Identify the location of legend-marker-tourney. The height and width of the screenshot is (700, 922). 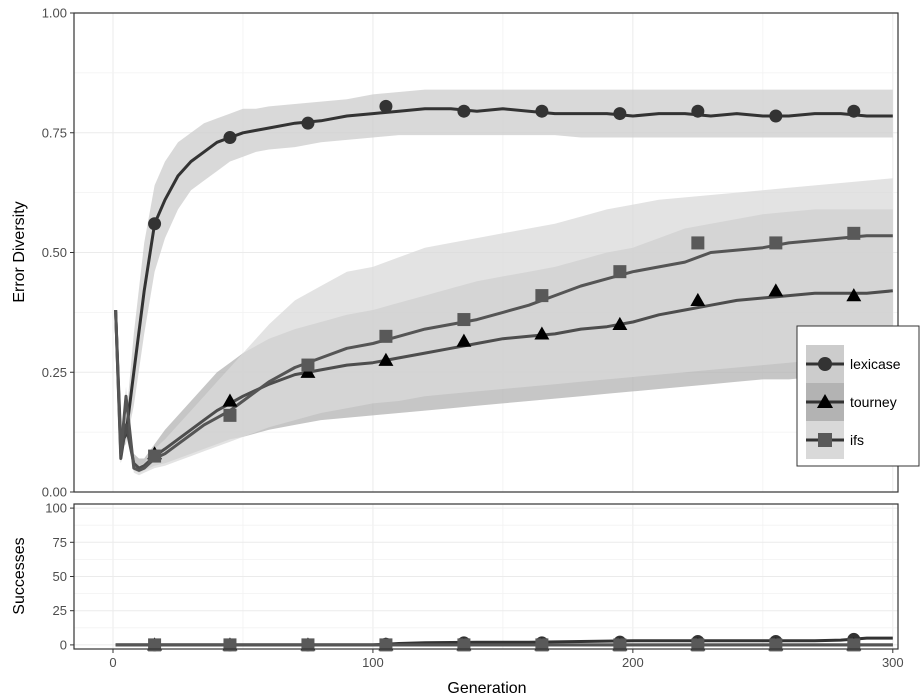
(825, 401).